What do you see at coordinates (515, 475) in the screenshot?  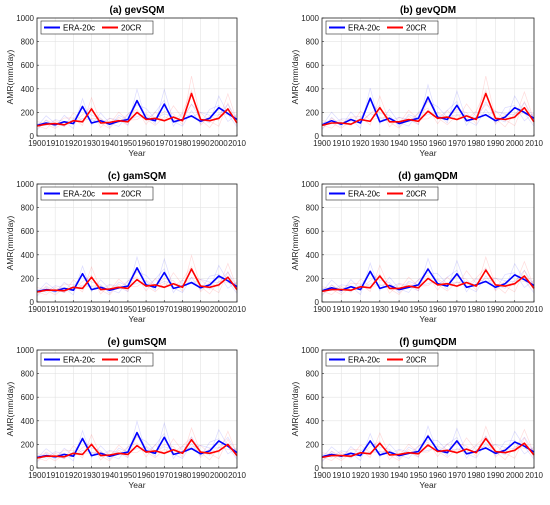 I see `x-tick-label: 2000` at bounding box center [515, 475].